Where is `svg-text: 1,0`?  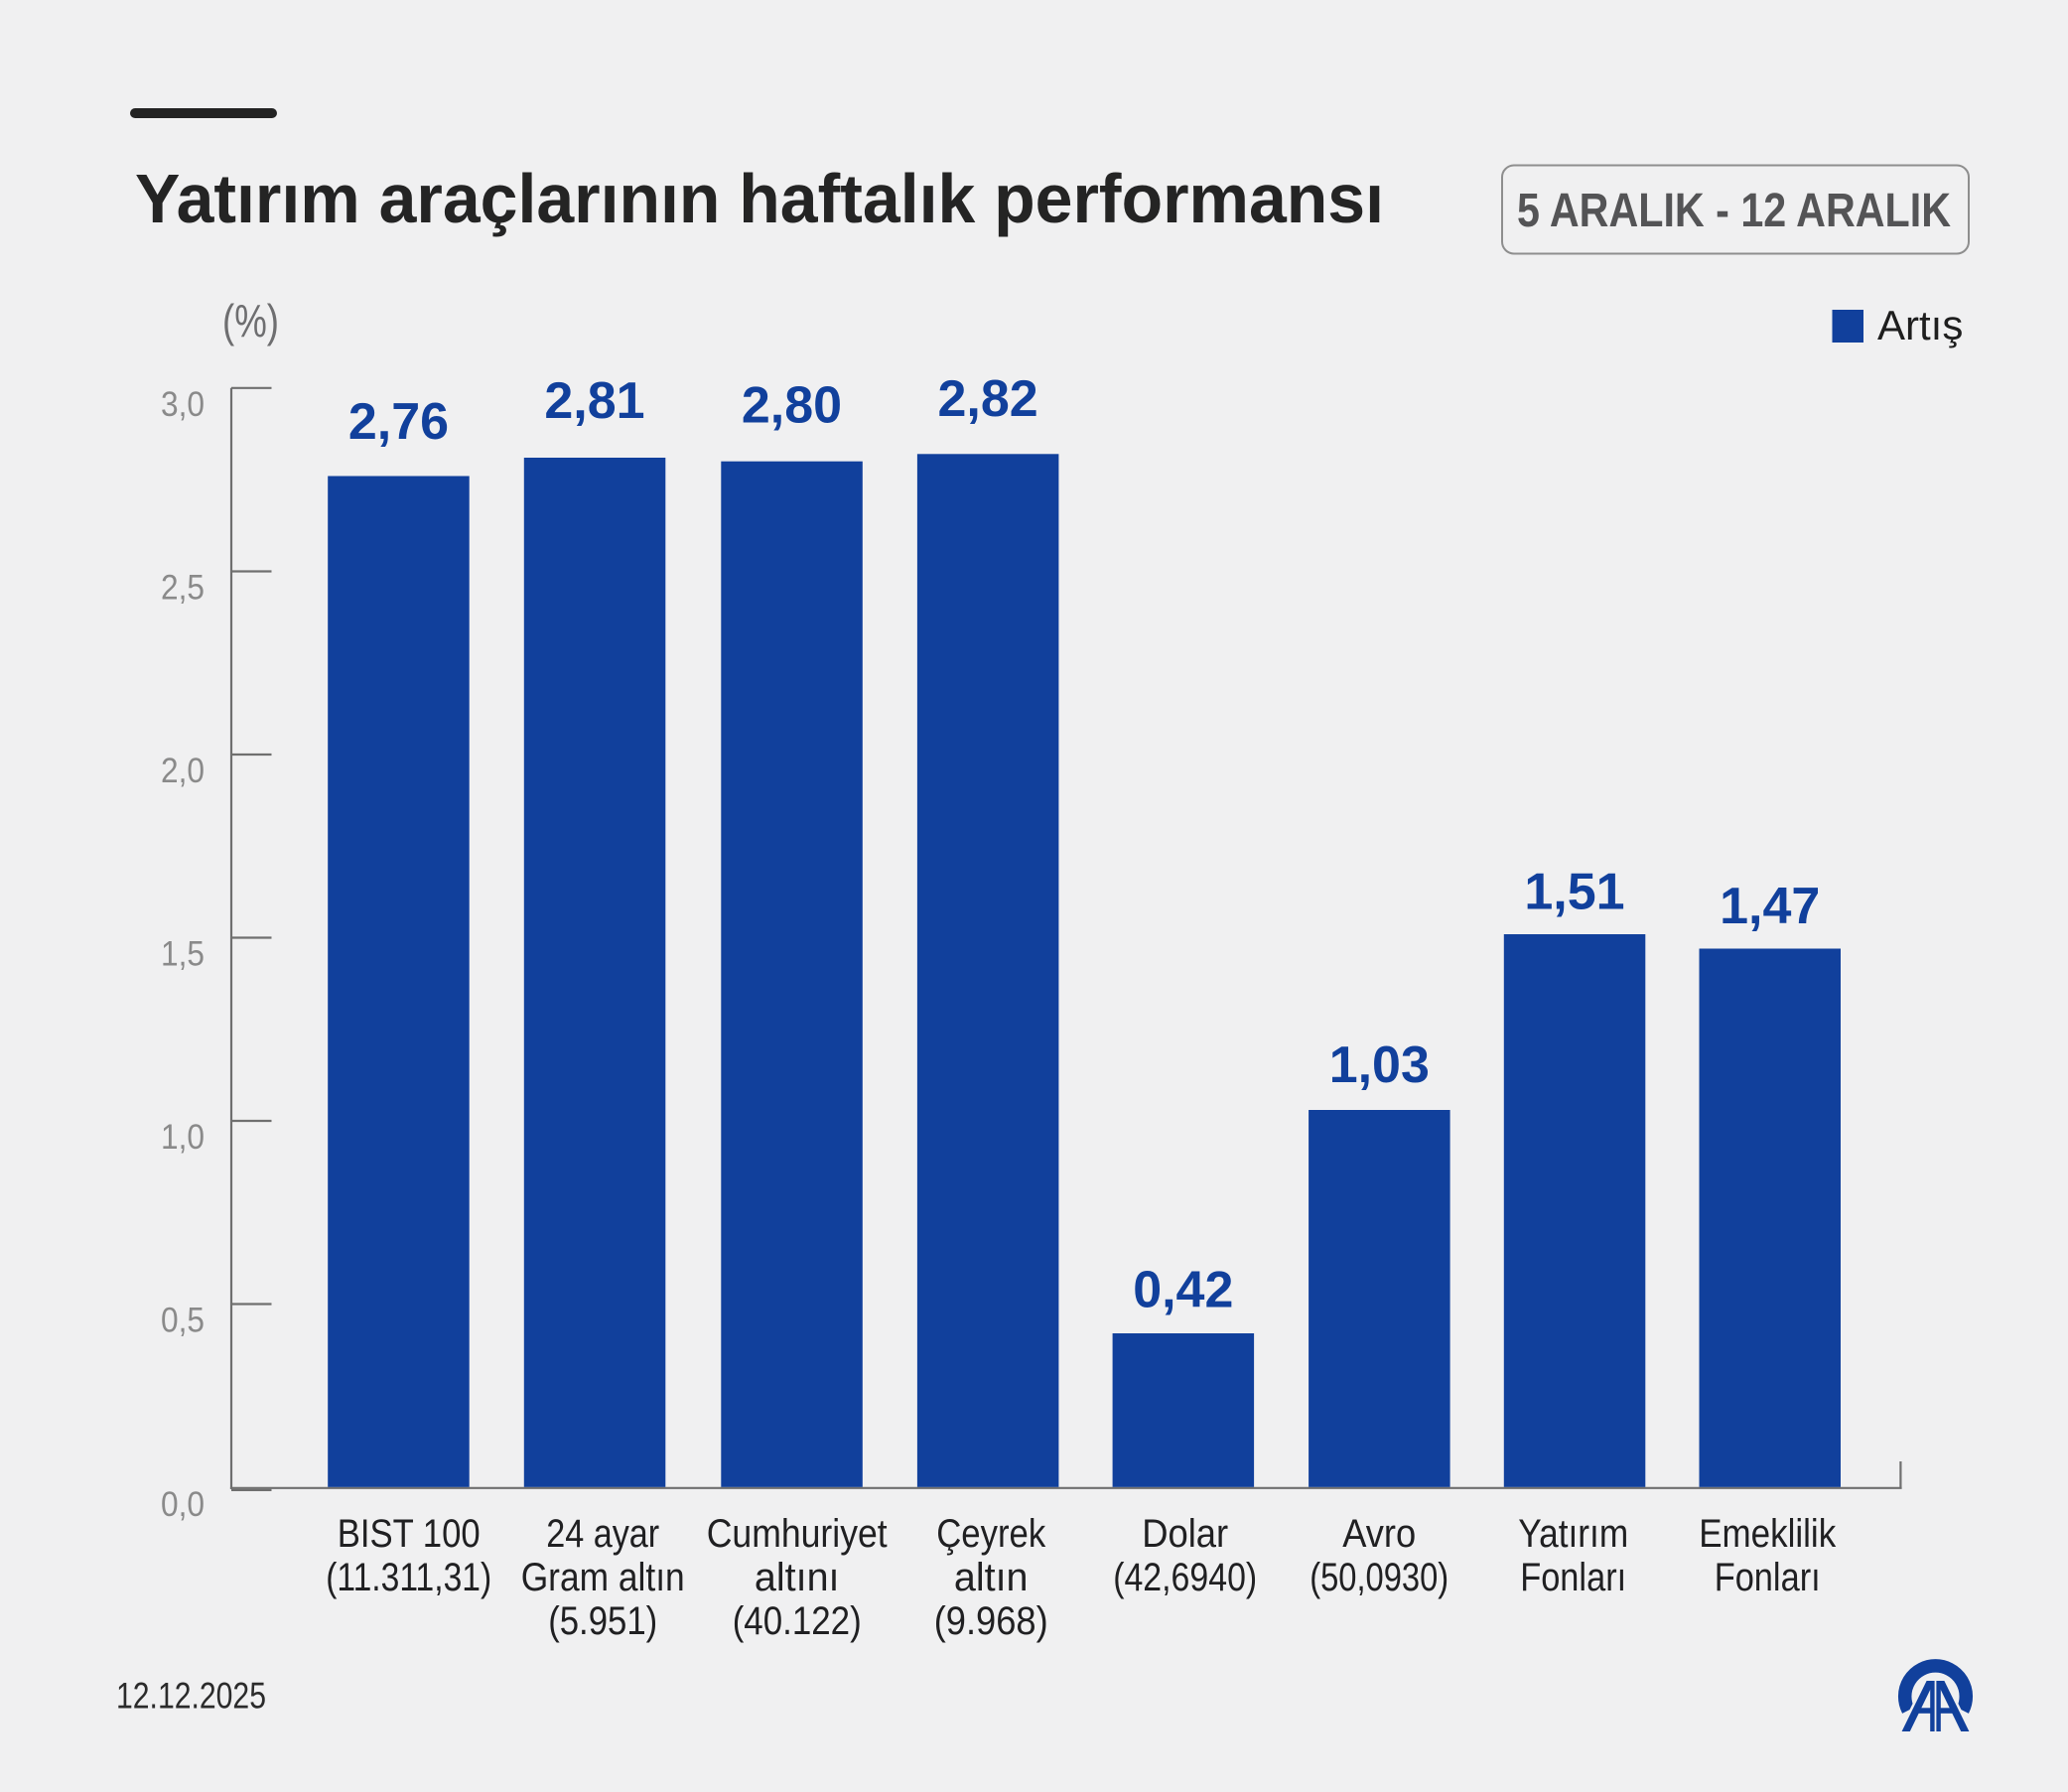
svg-text: 1,0 is located at coordinates (183, 1137).